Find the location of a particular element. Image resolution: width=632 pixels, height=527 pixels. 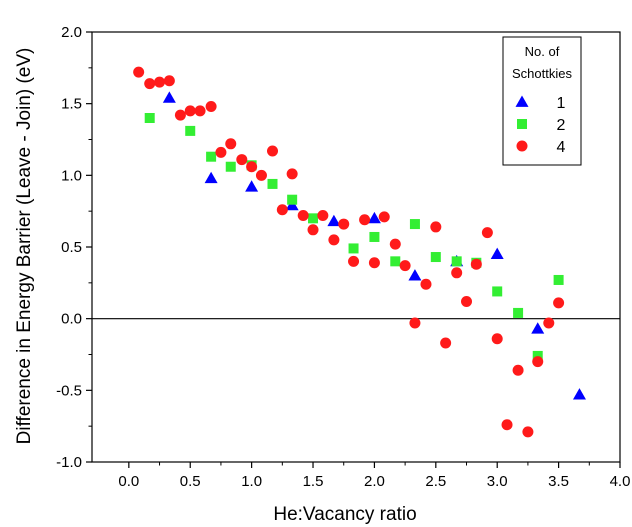

legend-box is located at coordinates (542, 101).